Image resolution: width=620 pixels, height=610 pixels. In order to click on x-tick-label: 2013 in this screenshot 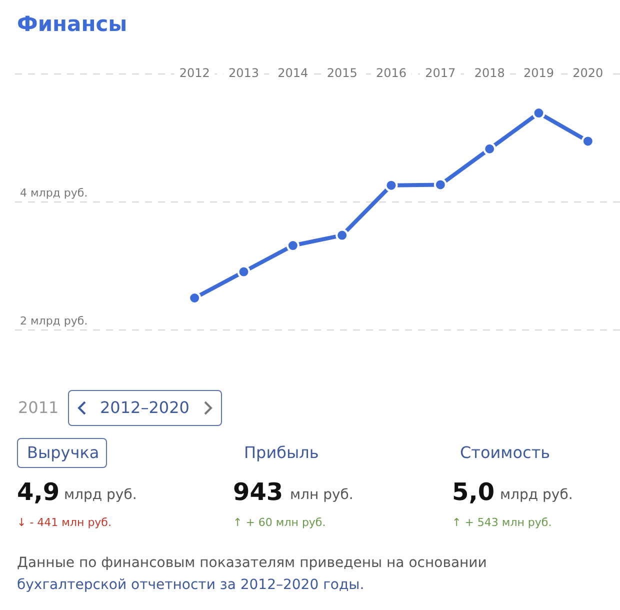, I will do `click(244, 73)`.